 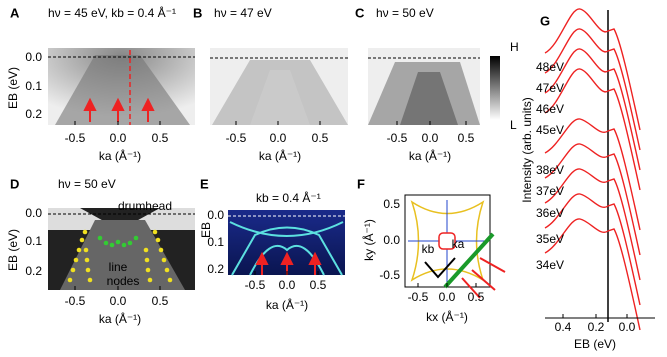 What do you see at coordinates (15, 12) in the screenshot?
I see `panel-label: A` at bounding box center [15, 12].